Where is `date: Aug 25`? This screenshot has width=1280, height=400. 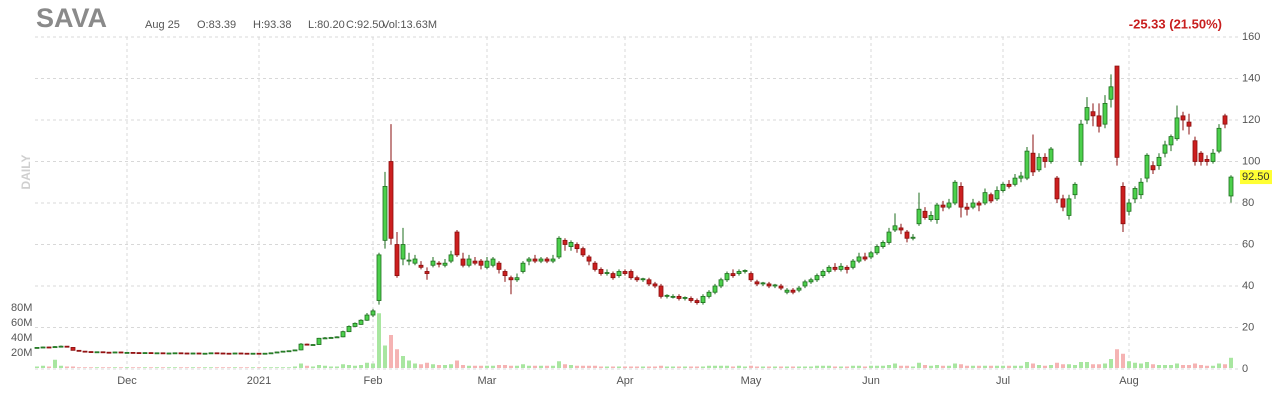
date: Aug 25 is located at coordinates (162, 25).